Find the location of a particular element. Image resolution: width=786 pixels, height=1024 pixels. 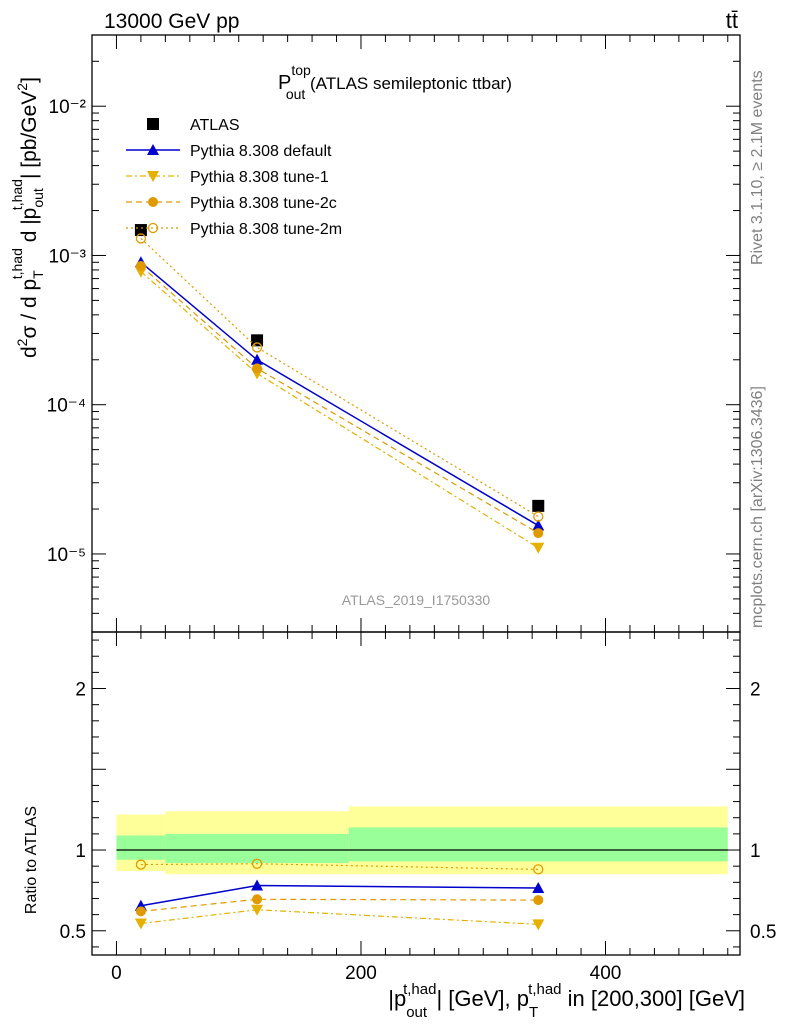

main-line-pythia-8-308-tune-2c is located at coordinates (339, 399).